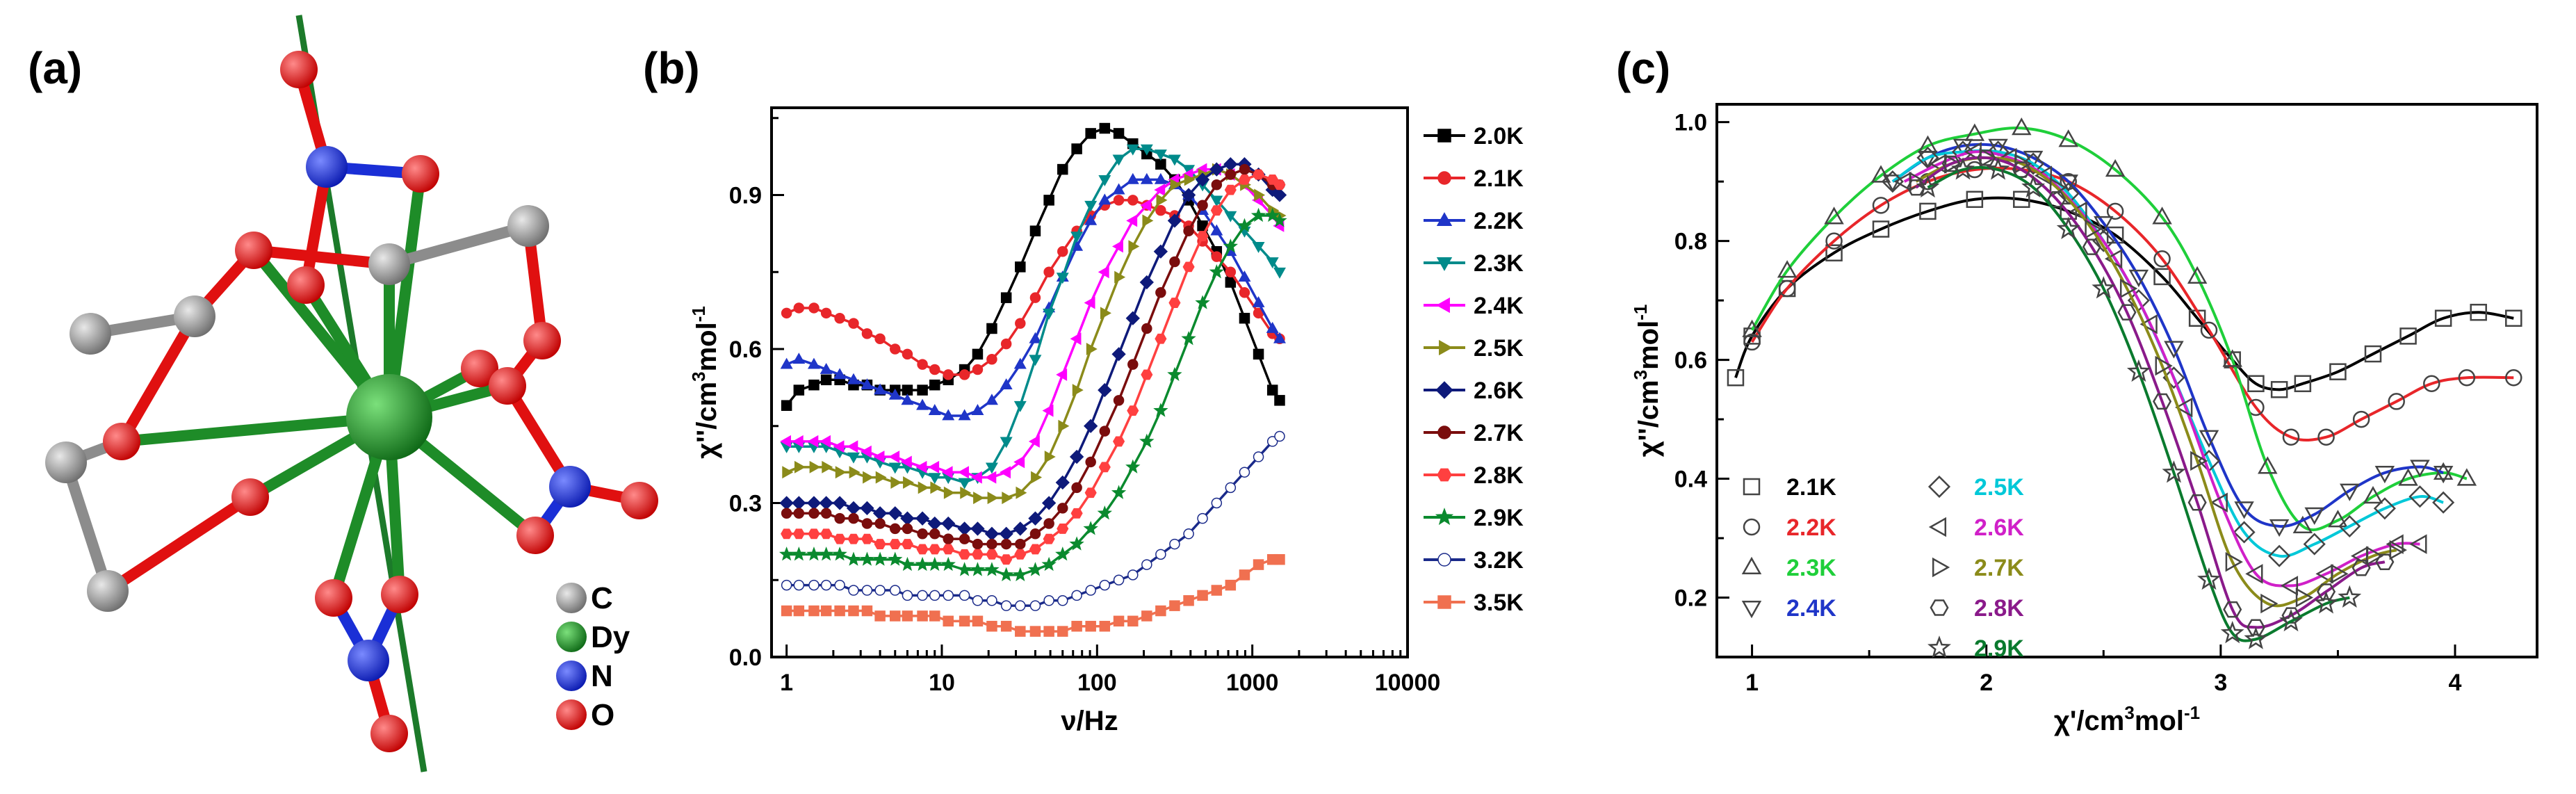 This screenshot has height=794, width=2576. What do you see at coordinates (1499, 560) in the screenshot?
I see `panel-b-legend-label: 3.2K` at bounding box center [1499, 560].